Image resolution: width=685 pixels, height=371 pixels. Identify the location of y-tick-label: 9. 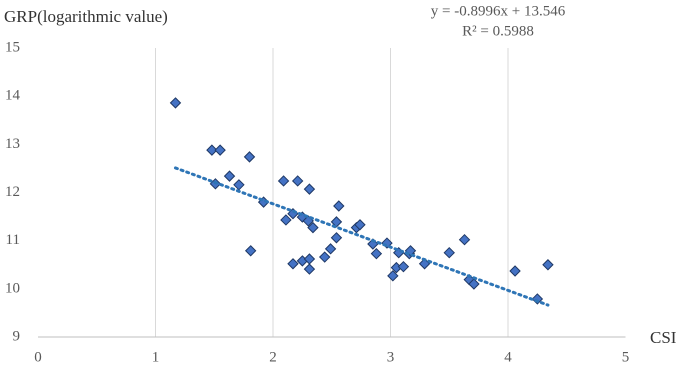
(17, 336).